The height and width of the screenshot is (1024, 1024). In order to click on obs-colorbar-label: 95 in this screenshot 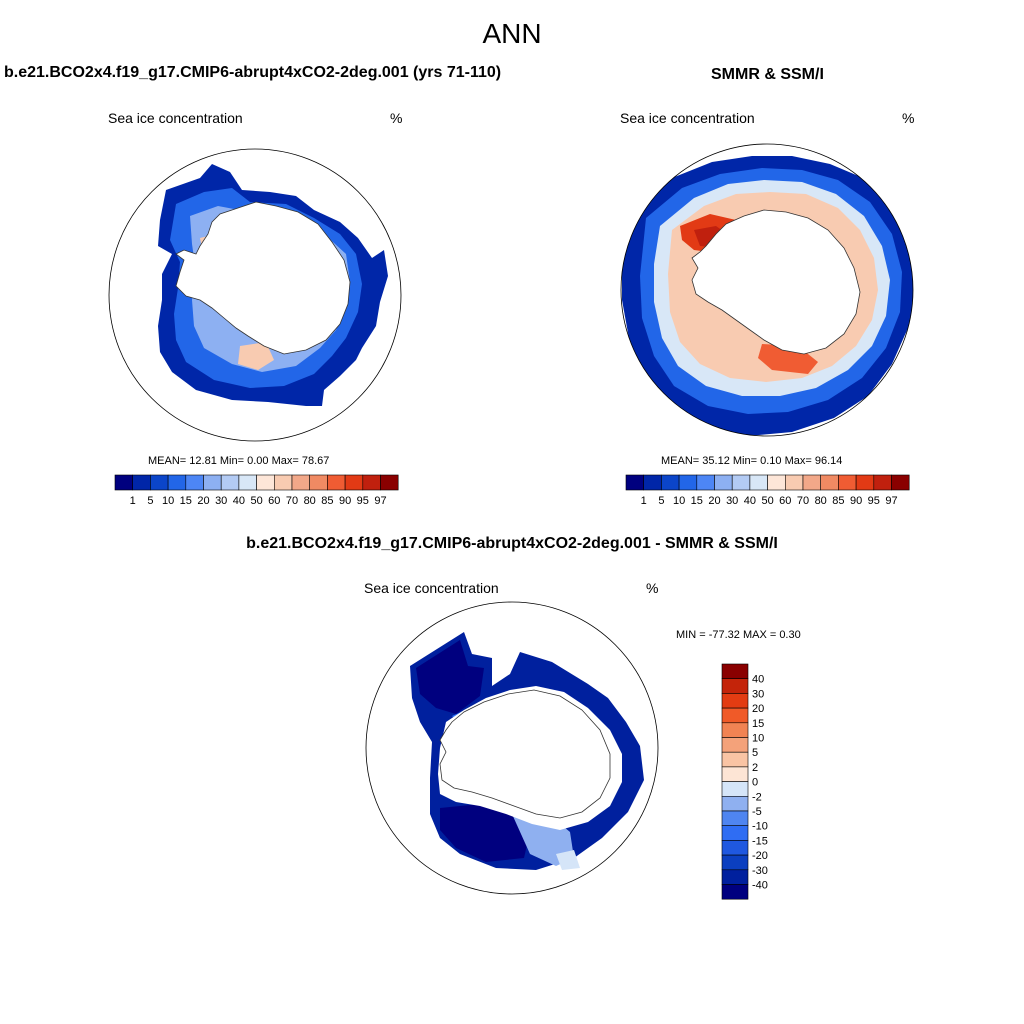, I will do `click(874, 501)`.